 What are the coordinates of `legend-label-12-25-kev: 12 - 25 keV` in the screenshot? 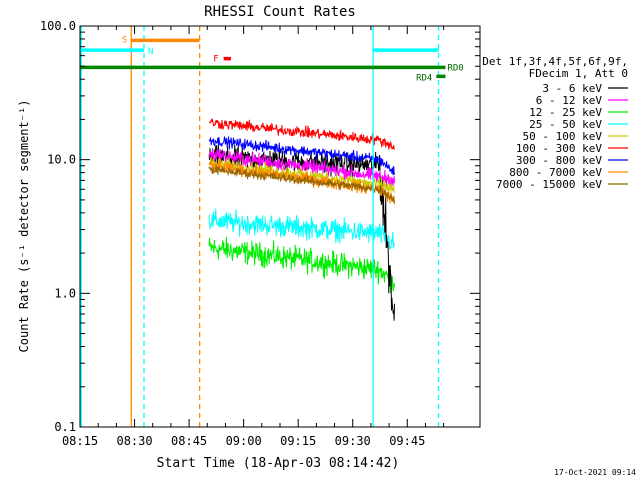 It's located at (565, 112).